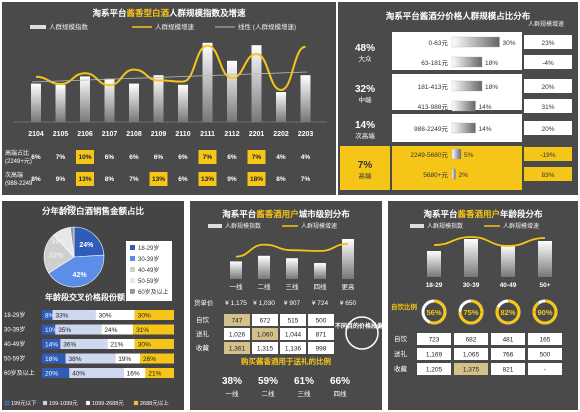  What do you see at coordinates (7, 403) in the screenshot?
I see `cross-legend-swatch` at bounding box center [7, 403].